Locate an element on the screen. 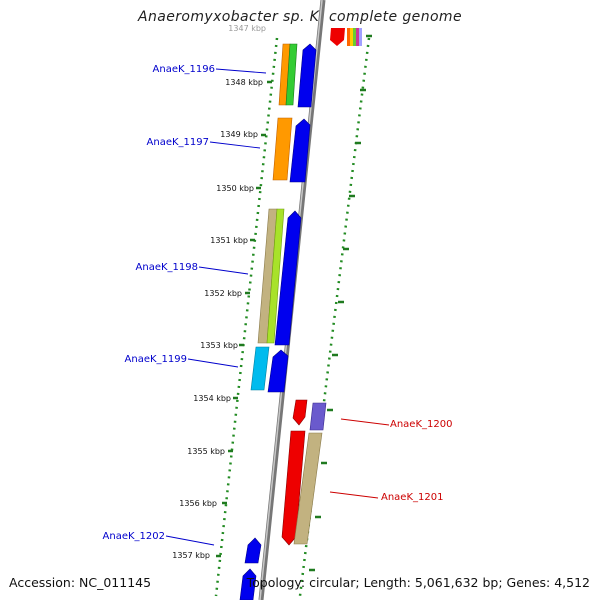 The image size is (600, 600). top-partial-genes is located at coordinates (346, 37).